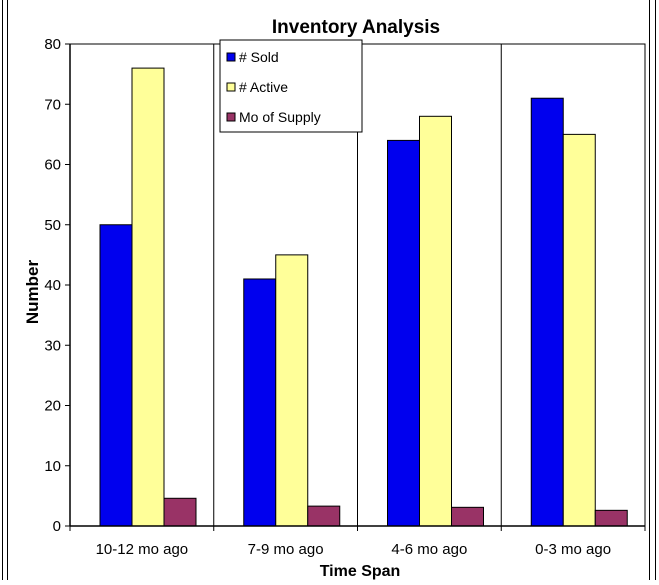  I want to click on y-tick-label: 10, so click(52, 466).